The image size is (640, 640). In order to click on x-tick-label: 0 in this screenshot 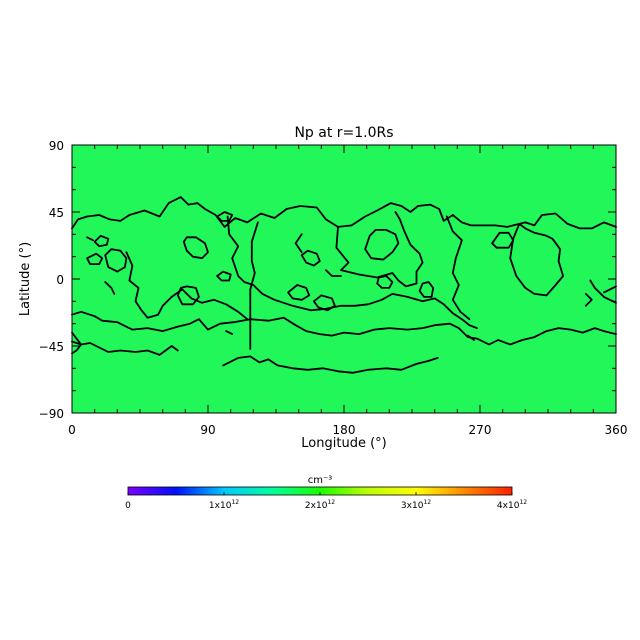, I will do `click(72, 430)`.